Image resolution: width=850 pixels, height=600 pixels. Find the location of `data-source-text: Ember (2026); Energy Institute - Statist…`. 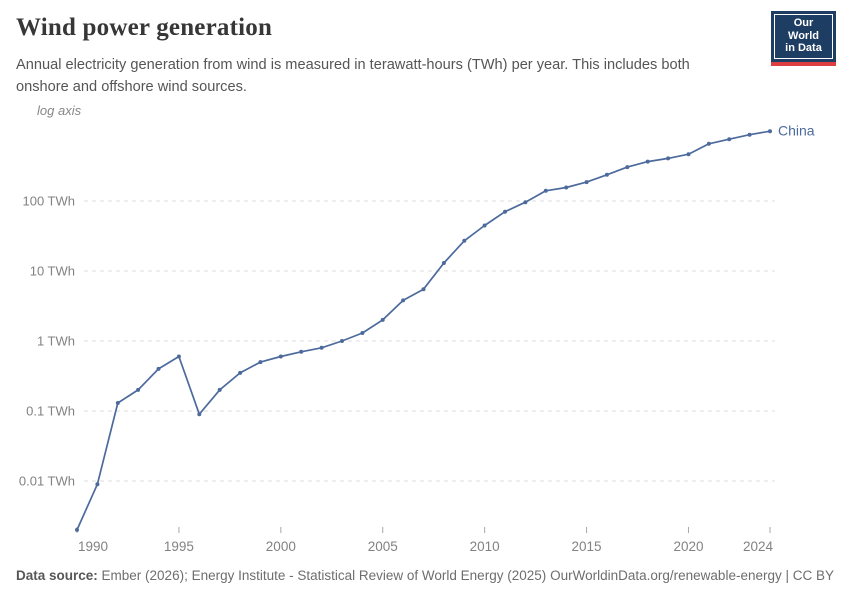

data-source-text: Ember (2026); Energy Institute - Statist… is located at coordinates (322, 575).